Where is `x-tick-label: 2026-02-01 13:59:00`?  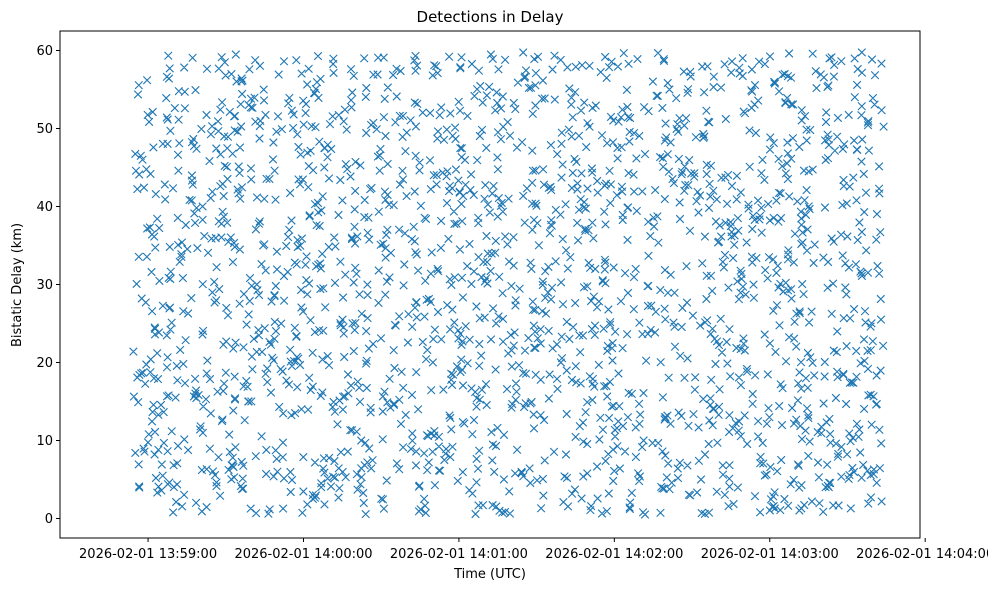 x-tick-label: 2026-02-01 13:59:00 is located at coordinates (148, 554).